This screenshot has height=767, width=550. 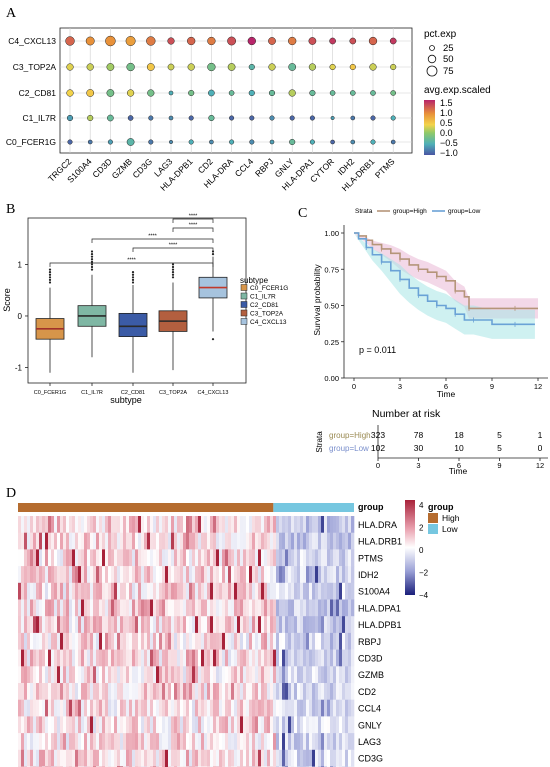 I want to click on significance-bracket, so click(x=131, y=264).